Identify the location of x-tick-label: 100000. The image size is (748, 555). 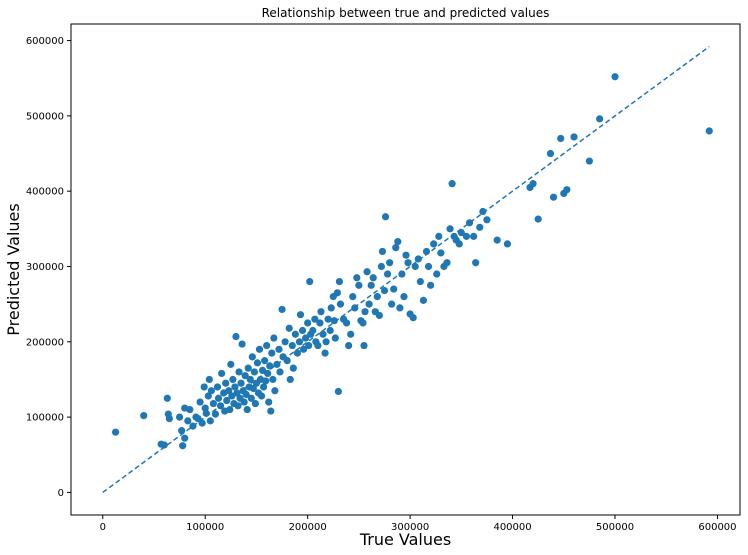
(205, 527).